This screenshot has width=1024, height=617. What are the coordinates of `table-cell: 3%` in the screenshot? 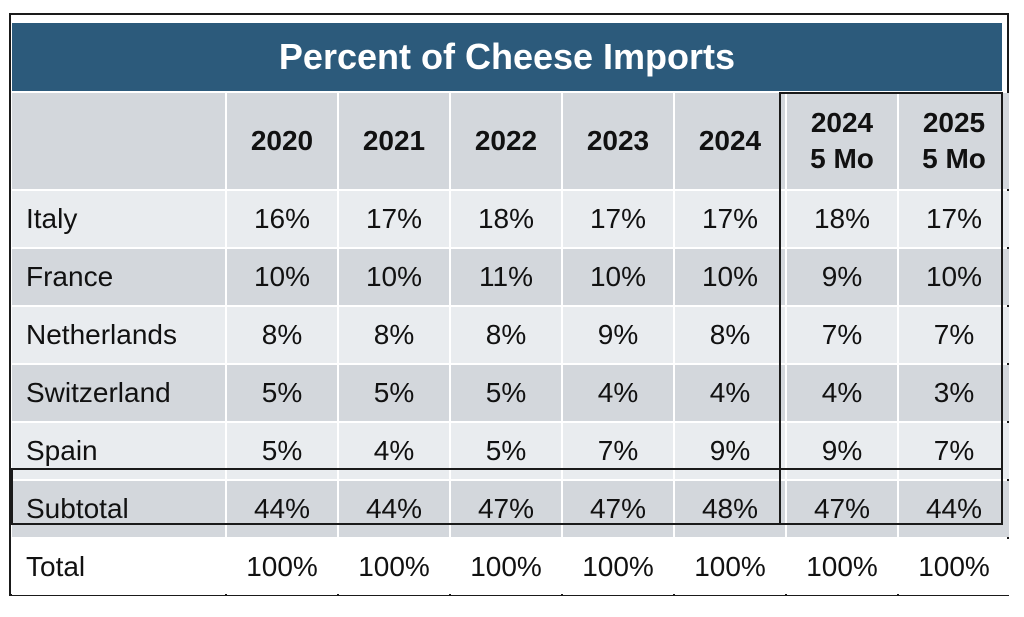 It's located at (954, 393).